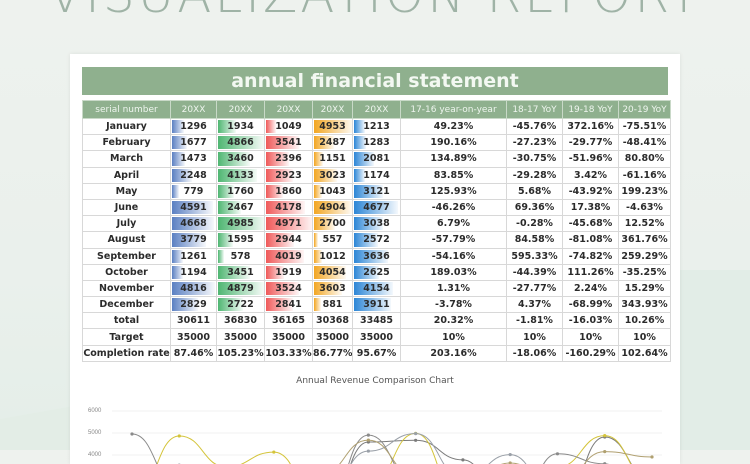  What do you see at coordinates (241, 127) in the screenshot?
I see `data-bar-cell: 1934` at bounding box center [241, 127].